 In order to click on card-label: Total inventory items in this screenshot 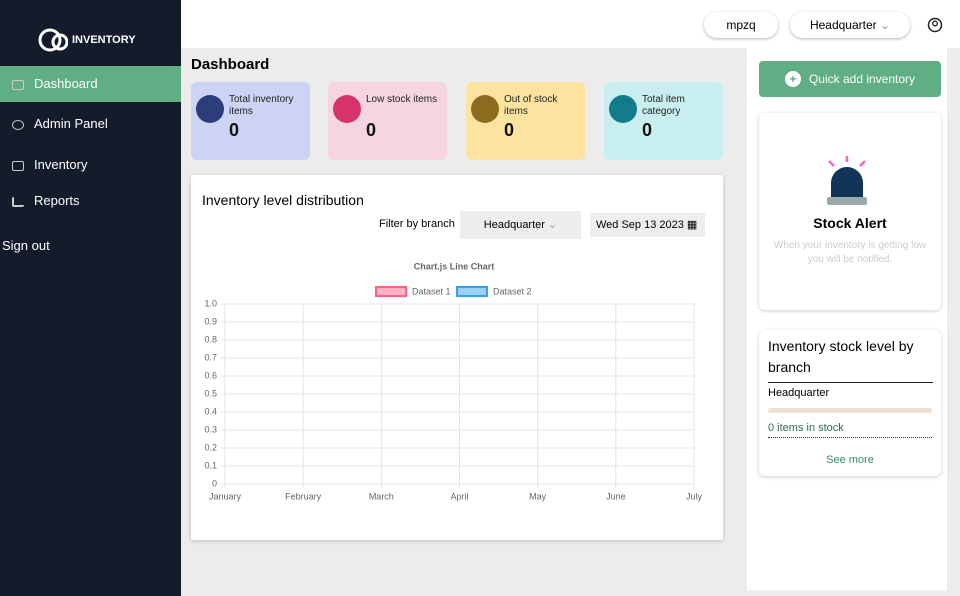, I will do `click(261, 105)`.